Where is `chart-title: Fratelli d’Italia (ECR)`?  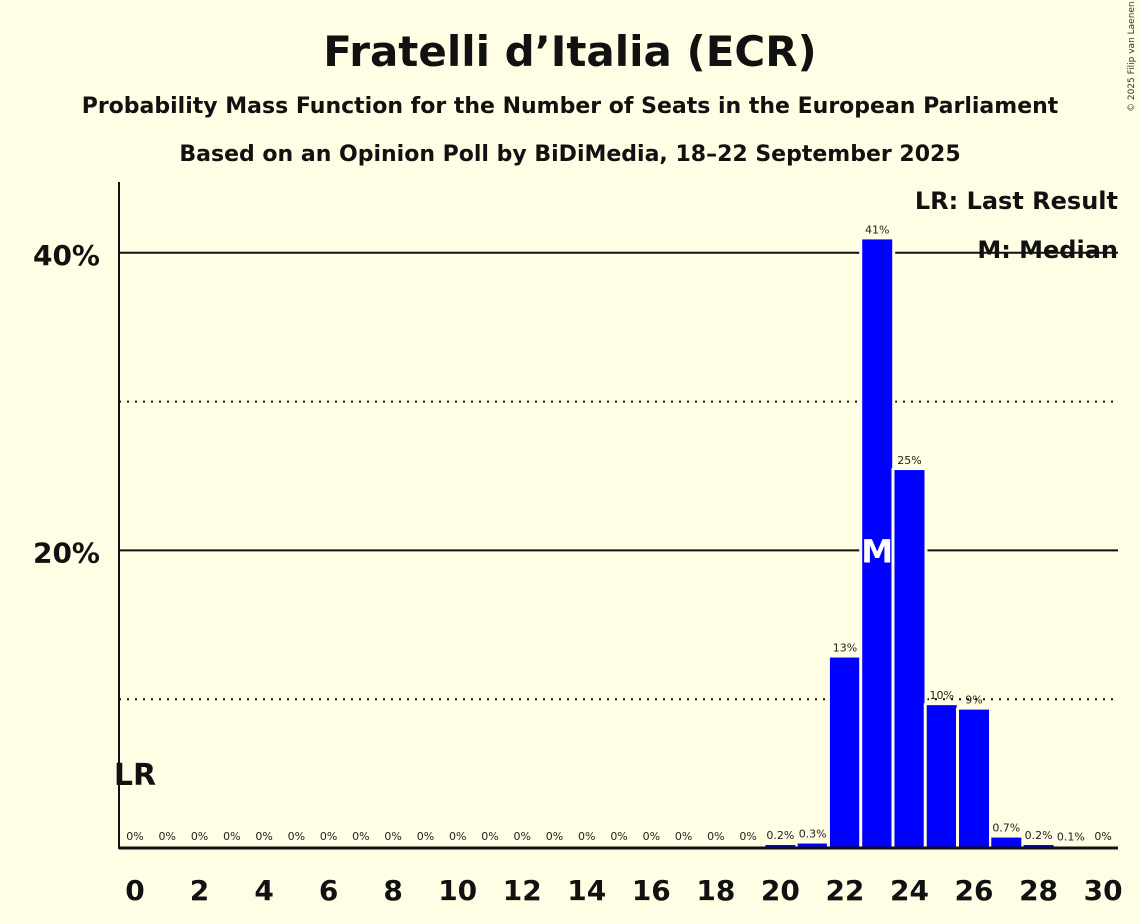 chart-title: Fratelli d’Italia (ECR) is located at coordinates (570, 51).